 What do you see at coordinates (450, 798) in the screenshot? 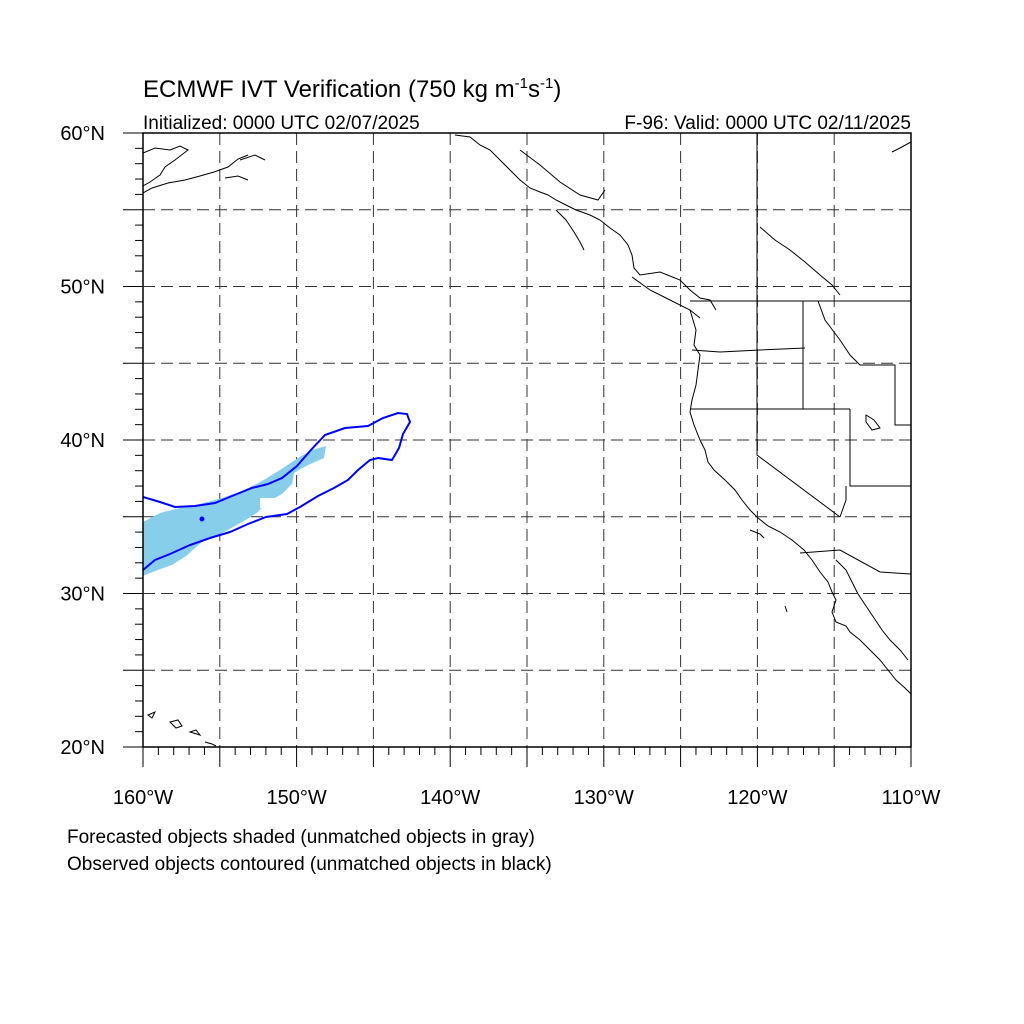
I see `lon-tick-label: 140°W` at bounding box center [450, 798].